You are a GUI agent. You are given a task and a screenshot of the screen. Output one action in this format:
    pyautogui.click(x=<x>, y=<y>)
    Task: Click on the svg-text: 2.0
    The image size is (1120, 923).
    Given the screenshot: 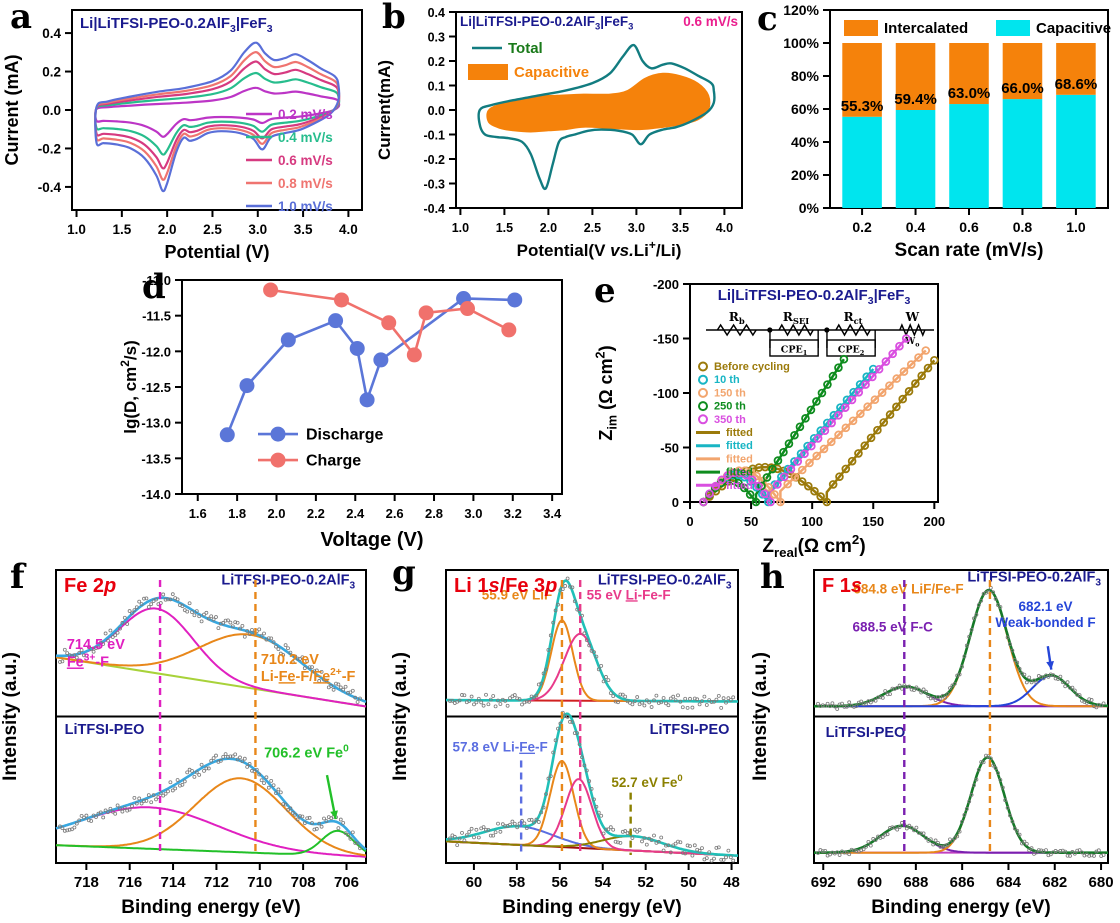 What is the action you would take?
    pyautogui.click(x=276, y=513)
    